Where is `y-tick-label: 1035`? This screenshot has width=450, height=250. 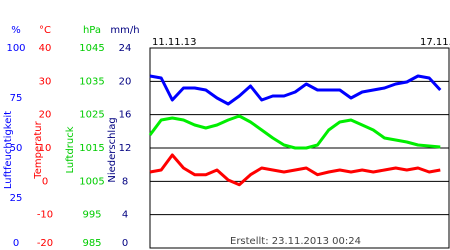
y-tick-label: 1035 is located at coordinates (91, 81).